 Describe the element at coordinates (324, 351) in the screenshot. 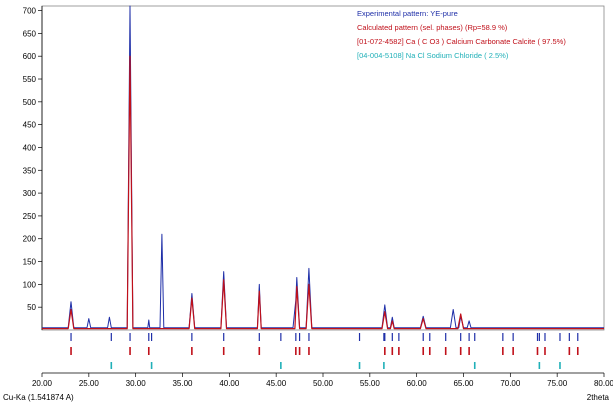

I see `phase-markers` at that location.